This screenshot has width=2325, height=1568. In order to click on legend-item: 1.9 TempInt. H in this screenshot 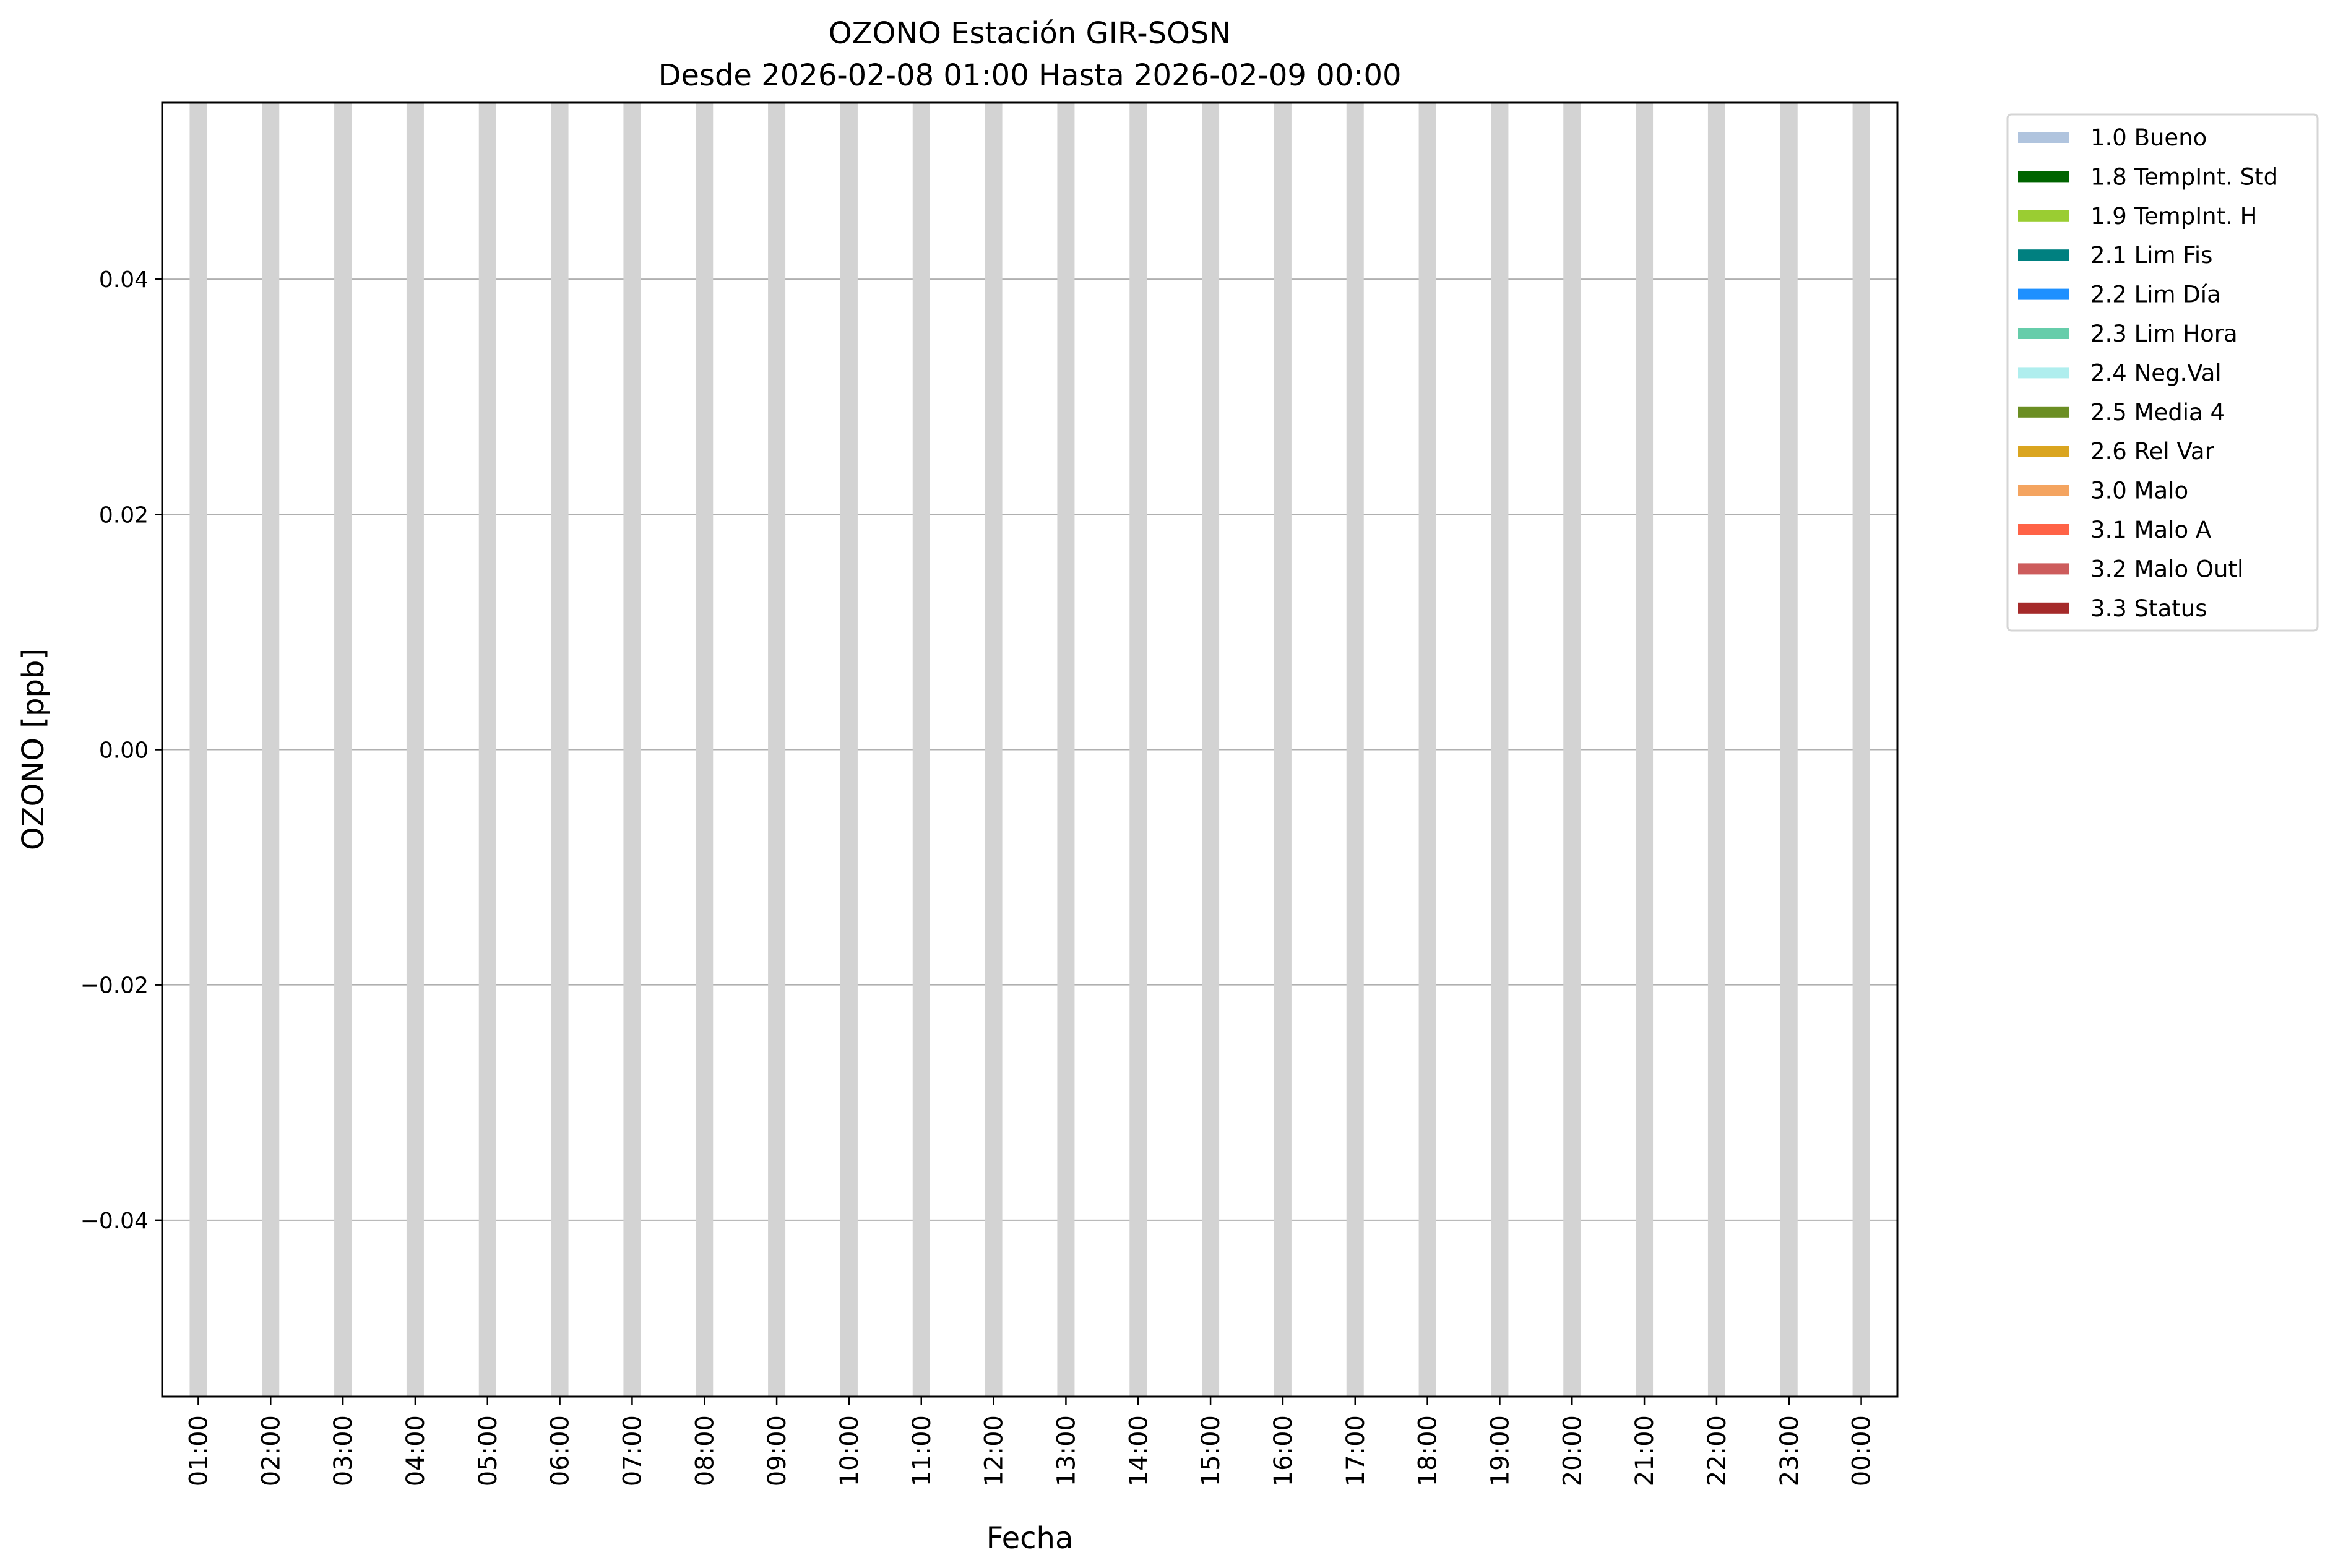, I will do `click(2137, 216)`.